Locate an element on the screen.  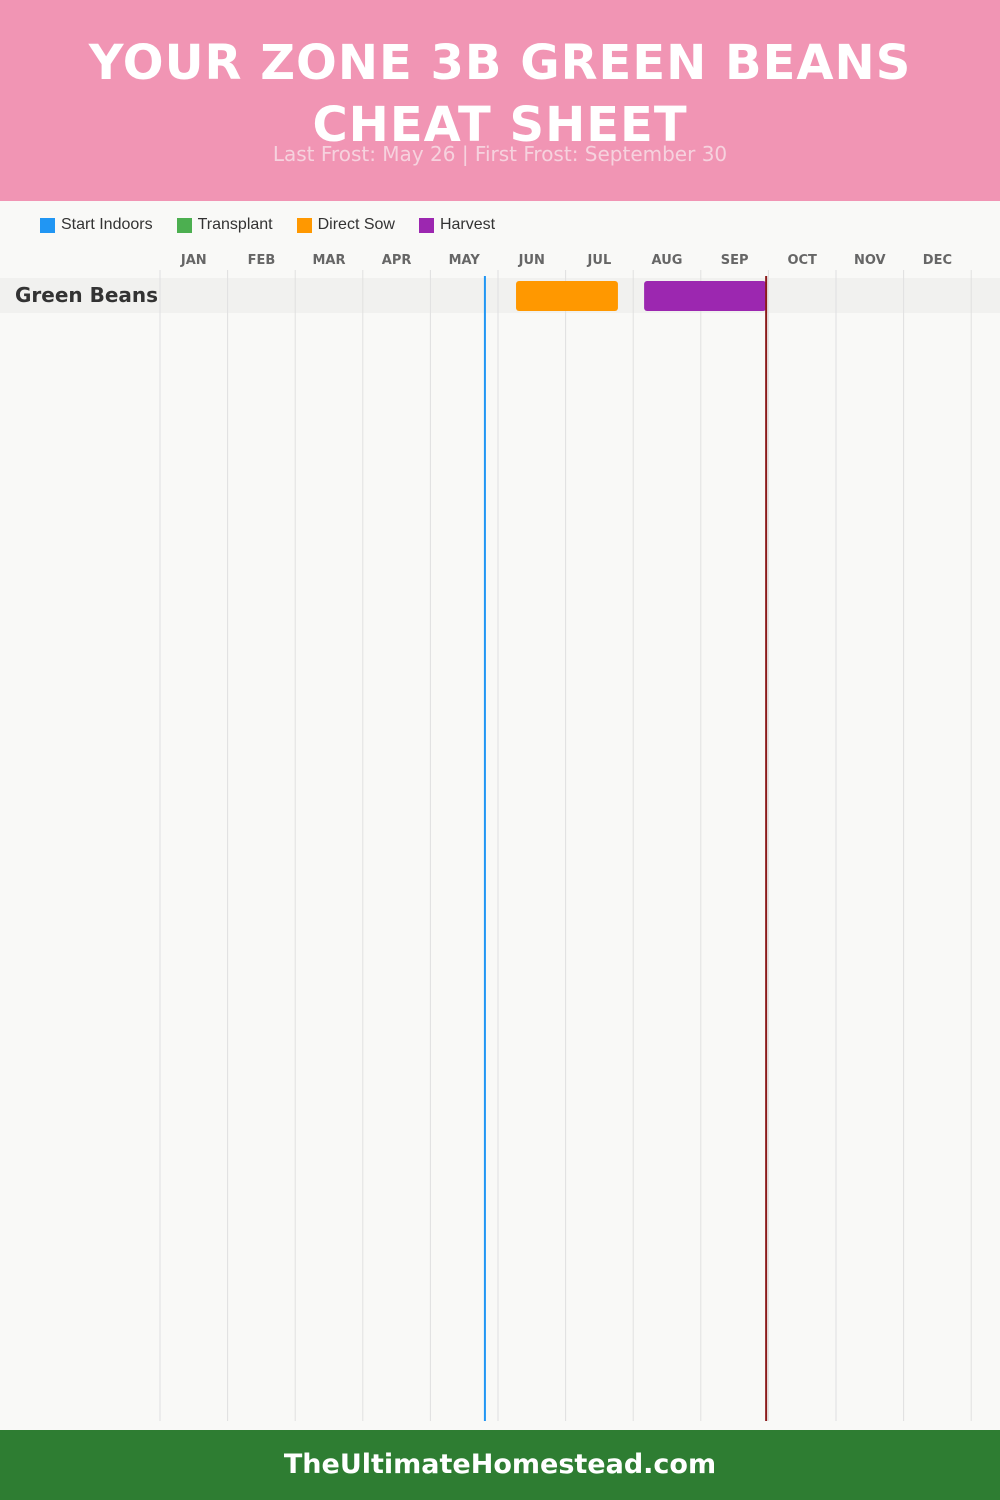
month-label-apr: APR is located at coordinates (397, 260).